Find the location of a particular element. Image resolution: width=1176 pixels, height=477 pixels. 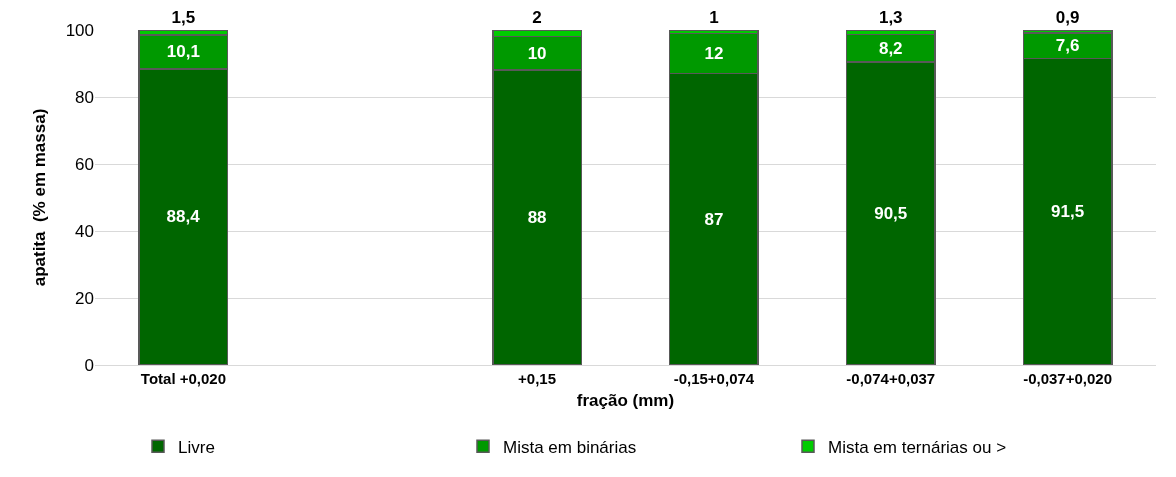

x-tick-label: -0,074+0,037 is located at coordinates (891, 378).